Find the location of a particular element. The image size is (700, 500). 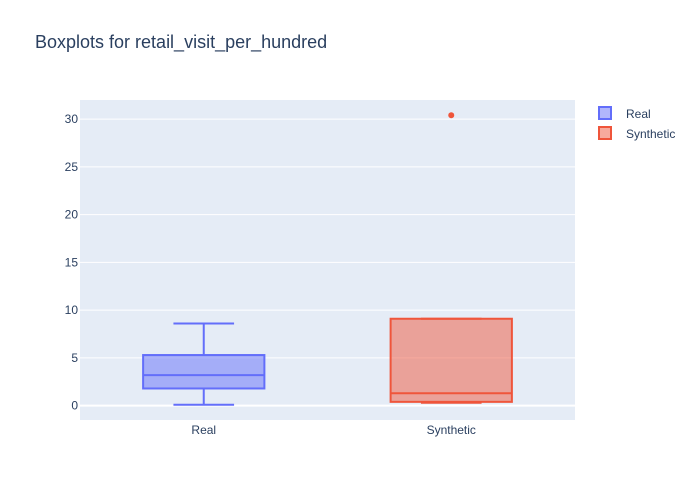

legend-item-synthetic: Synthetic is located at coordinates (636, 133).